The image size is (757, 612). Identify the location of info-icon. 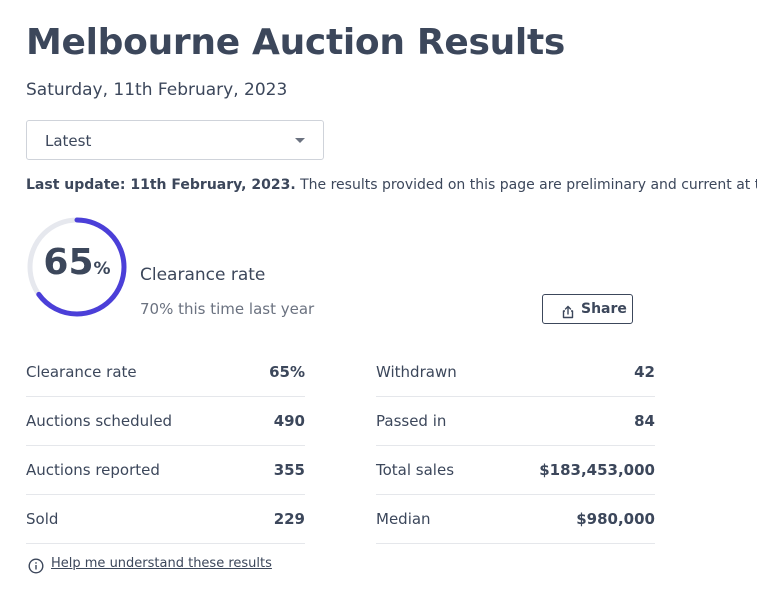
(36, 568).